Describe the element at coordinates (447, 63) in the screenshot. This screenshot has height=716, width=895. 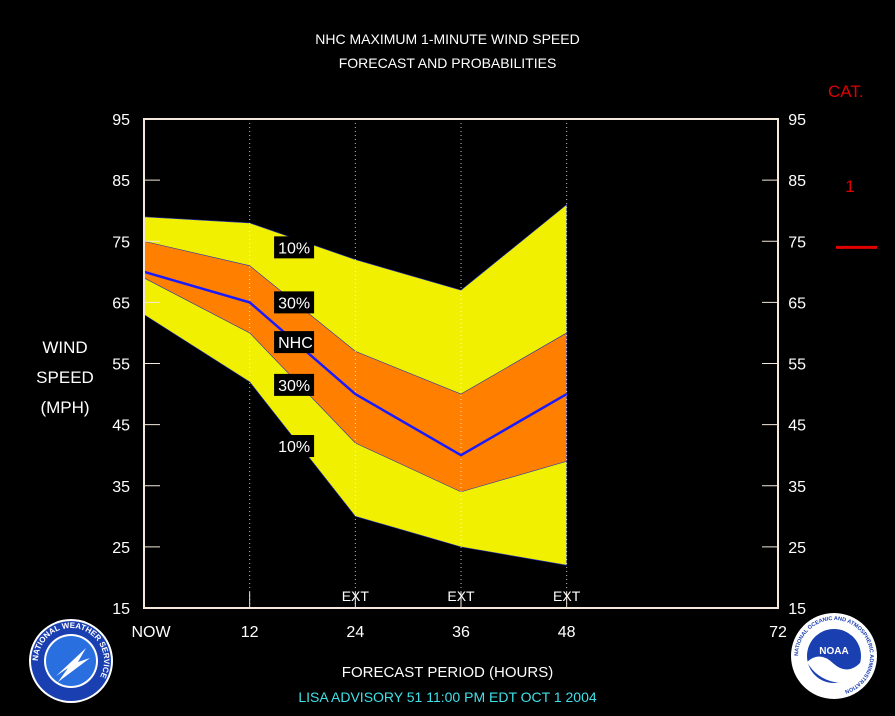
I see `chart-subtitle: FORECAST AND PROBABILITIES` at that location.